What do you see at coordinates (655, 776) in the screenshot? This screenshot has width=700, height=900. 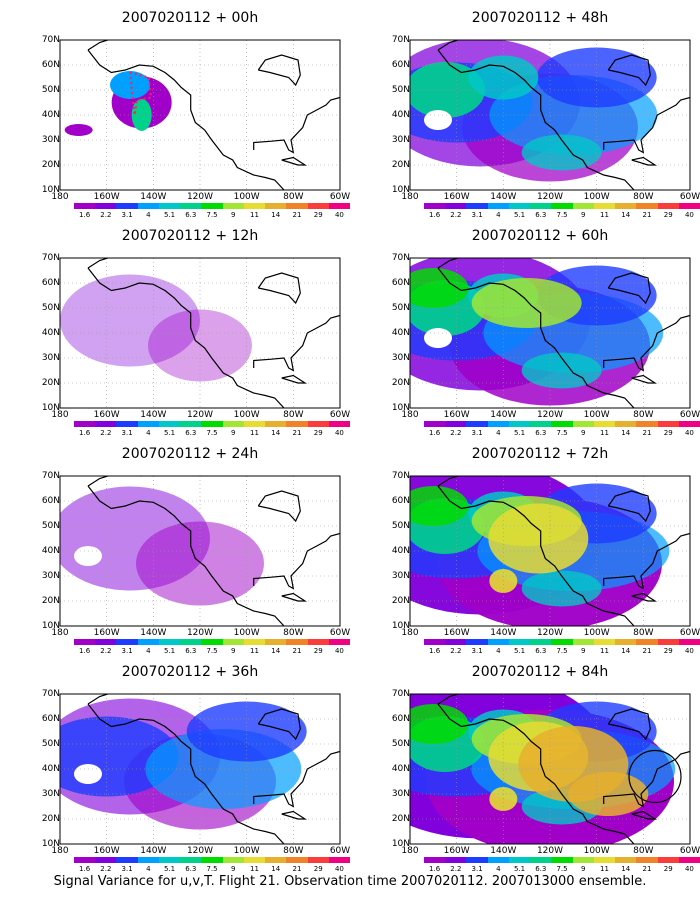 I see `verification-region` at bounding box center [655, 776].